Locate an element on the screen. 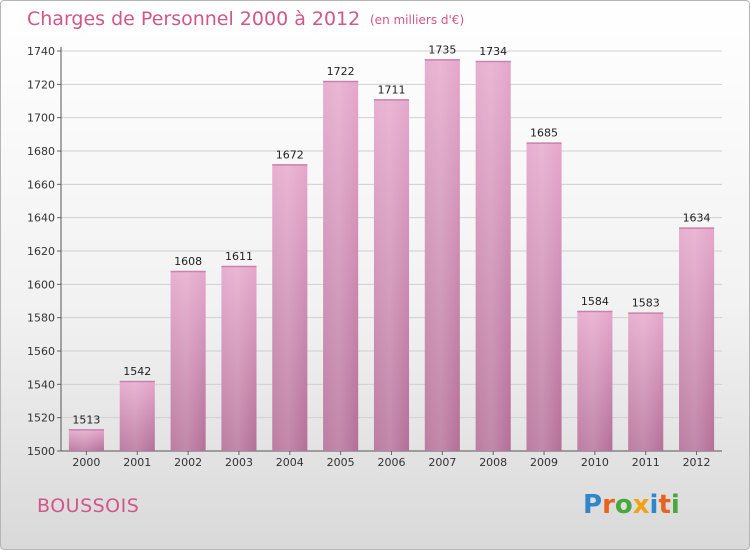 The height and width of the screenshot is (550, 750). y-tick-label: 1680 is located at coordinates (41, 151).